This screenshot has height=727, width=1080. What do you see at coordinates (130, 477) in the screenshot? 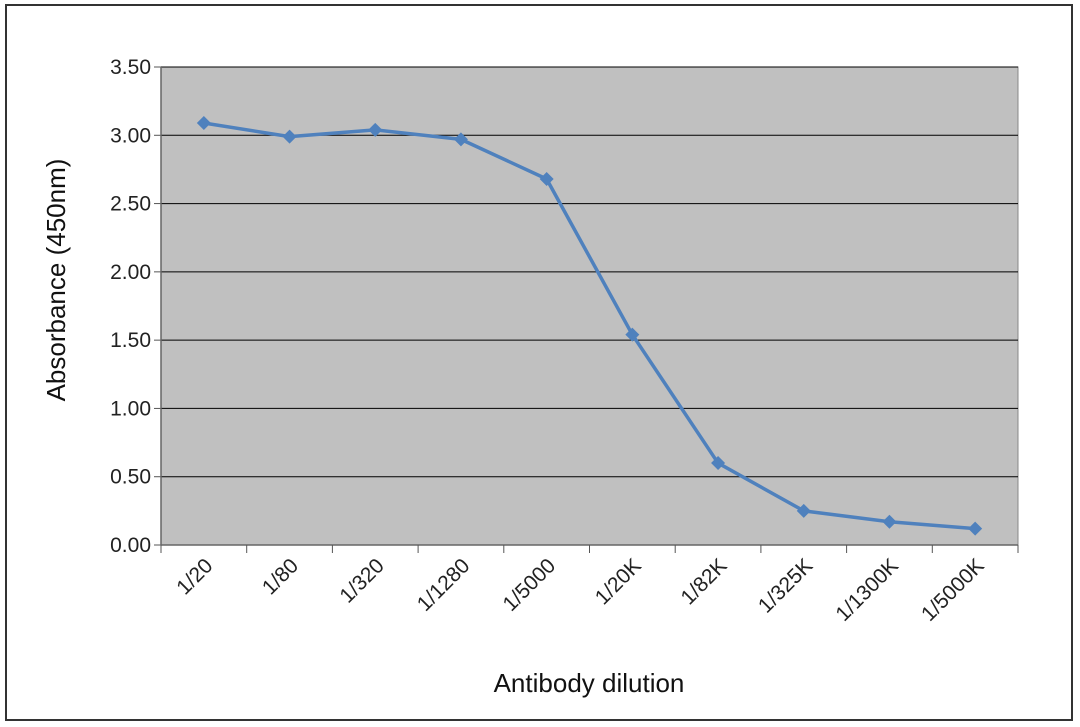
I see `y-tick-label: 0.50` at bounding box center [130, 477].